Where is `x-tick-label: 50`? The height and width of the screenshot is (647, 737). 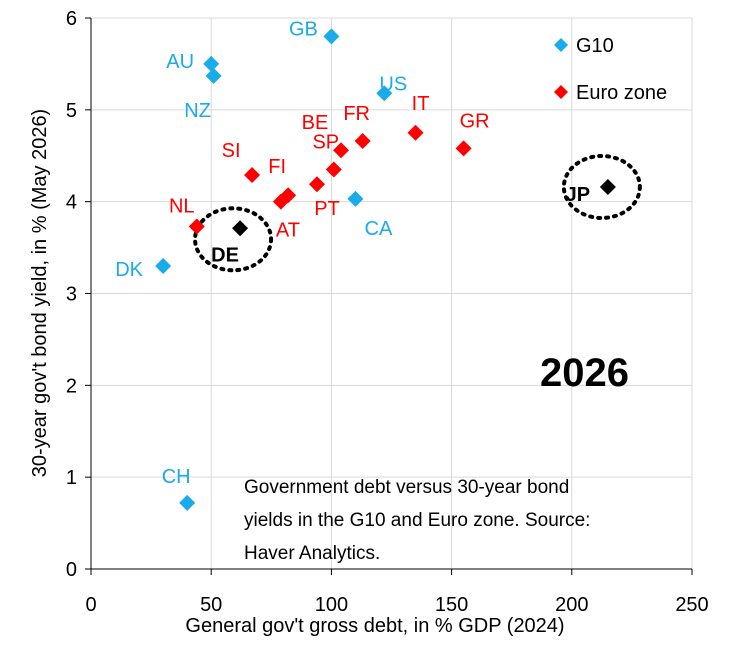 x-tick-label: 50 is located at coordinates (211, 605).